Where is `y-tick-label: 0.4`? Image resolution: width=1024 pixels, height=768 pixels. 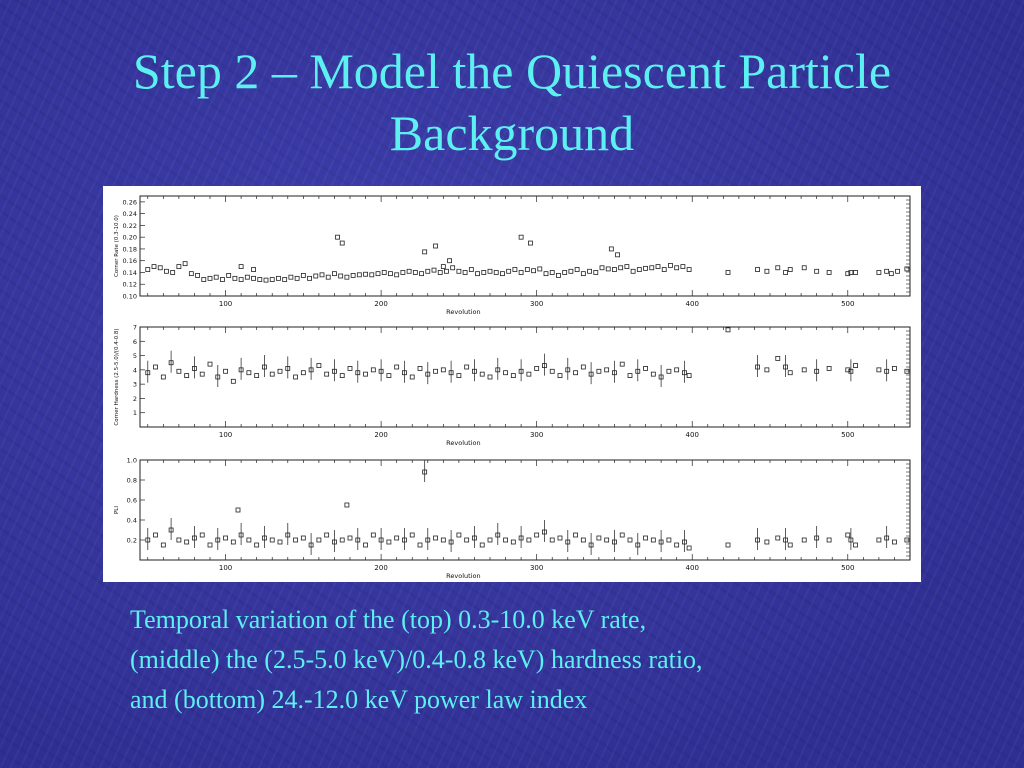
y-tick-label: 0.4 is located at coordinates (132, 521).